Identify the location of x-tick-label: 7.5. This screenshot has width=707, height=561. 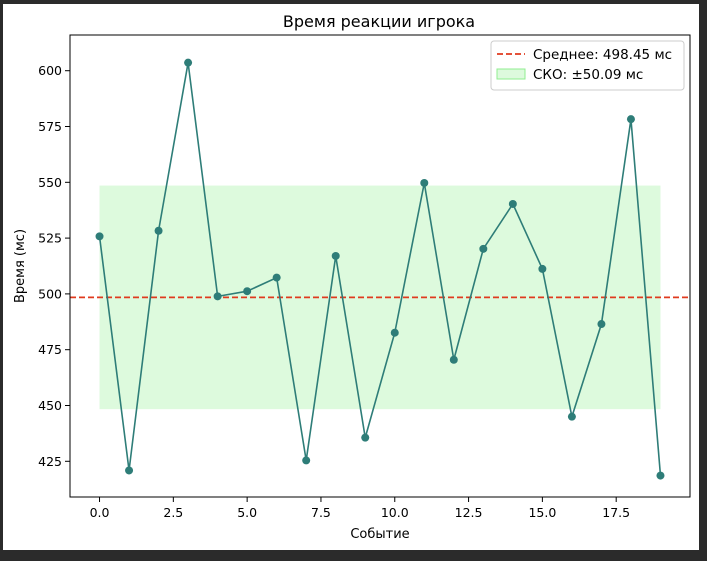
(321, 512).